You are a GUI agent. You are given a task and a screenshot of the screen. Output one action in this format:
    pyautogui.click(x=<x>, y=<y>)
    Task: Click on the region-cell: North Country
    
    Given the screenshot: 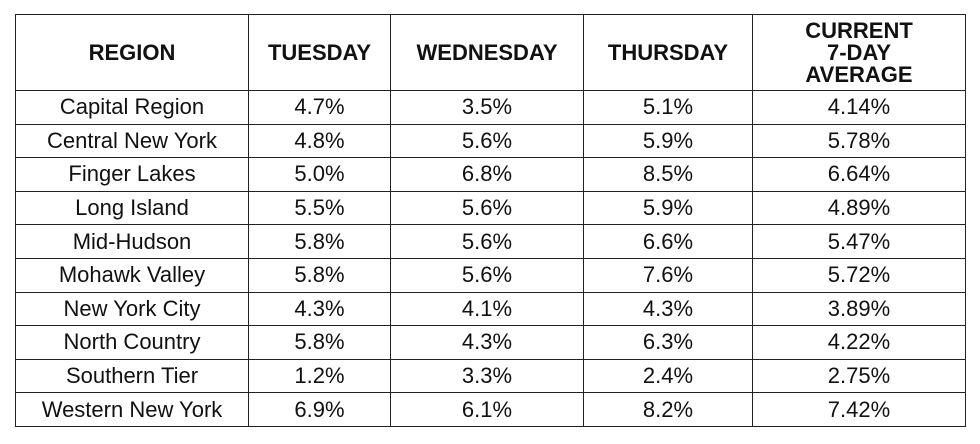 What is the action you would take?
    pyautogui.click(x=132, y=342)
    